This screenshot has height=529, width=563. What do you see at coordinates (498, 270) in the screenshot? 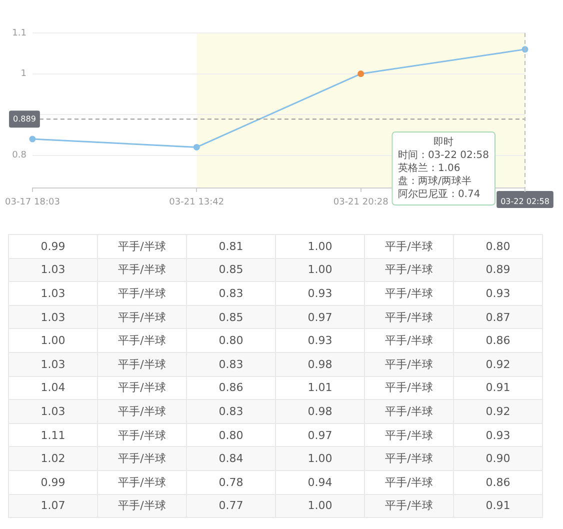
I see `data-label: 0.89` at bounding box center [498, 270].